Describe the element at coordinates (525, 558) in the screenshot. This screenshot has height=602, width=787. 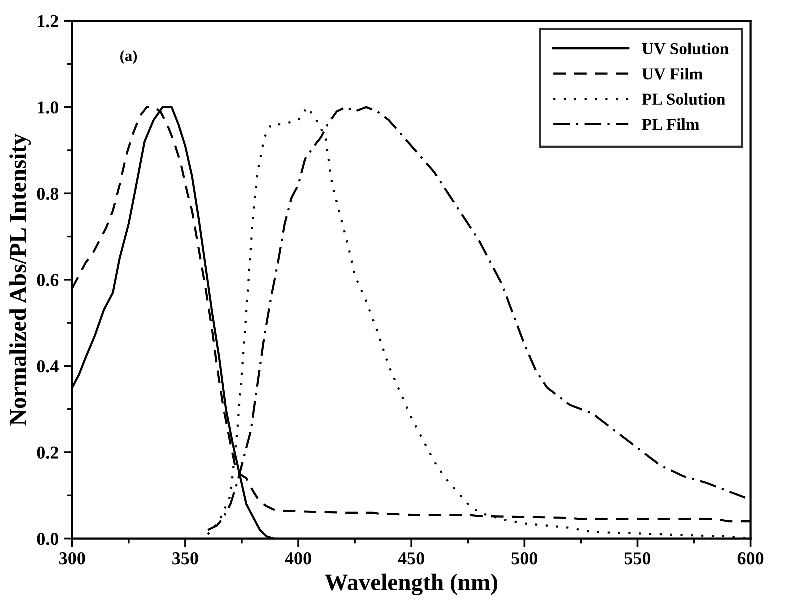
I see `x-tick-label: 500` at that location.